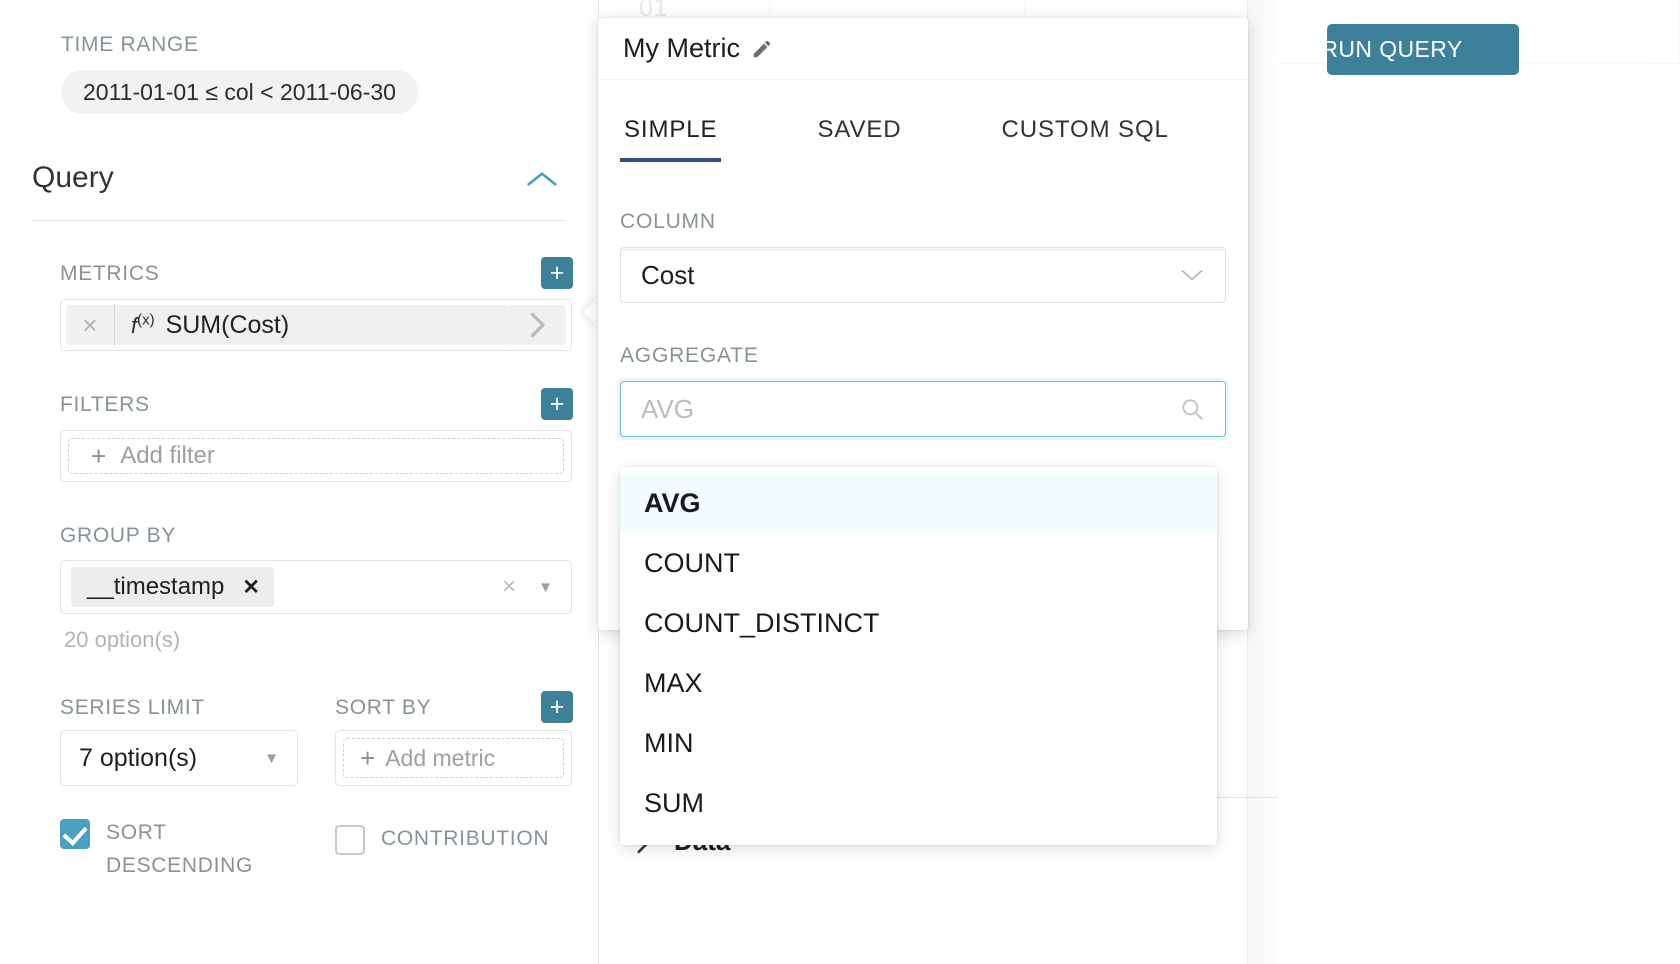 Image resolution: width=1680 pixels, height=964 pixels. I want to click on aggregate-option-max: MAX, so click(673, 682).